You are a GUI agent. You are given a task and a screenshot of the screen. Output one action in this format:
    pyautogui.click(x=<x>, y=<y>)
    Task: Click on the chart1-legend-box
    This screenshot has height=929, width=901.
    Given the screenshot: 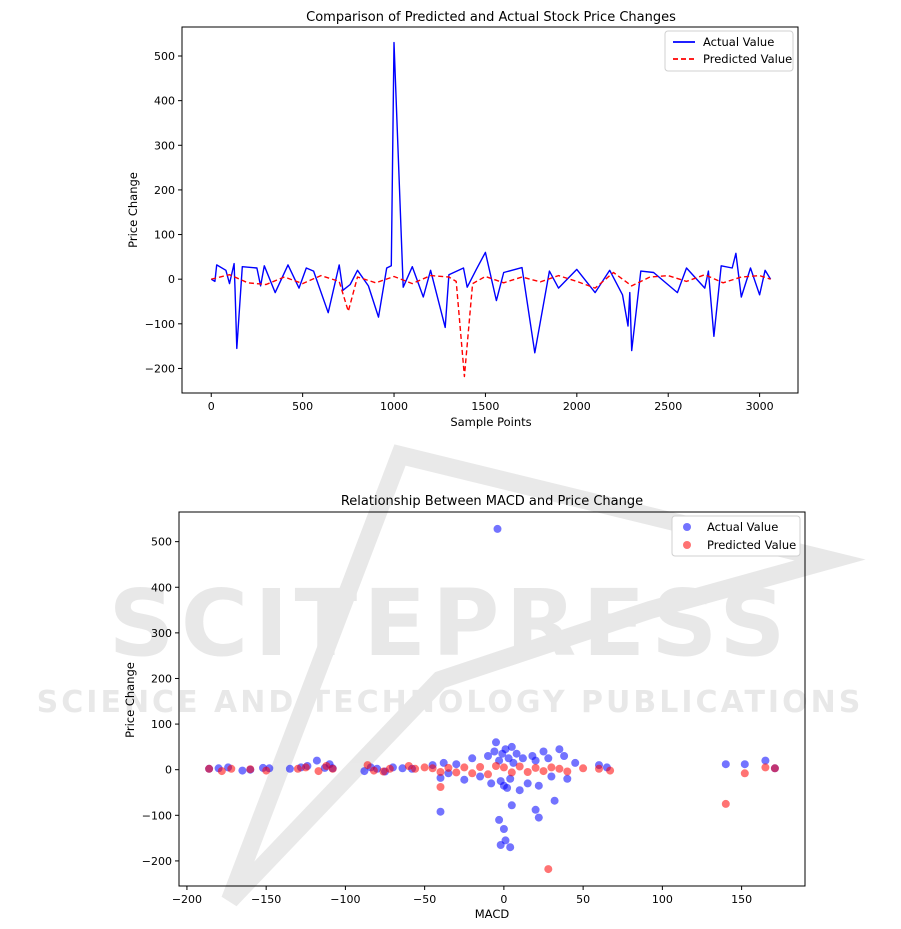 What is the action you would take?
    pyautogui.click(x=729, y=51)
    